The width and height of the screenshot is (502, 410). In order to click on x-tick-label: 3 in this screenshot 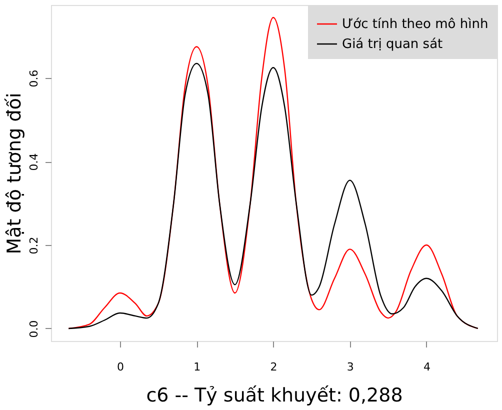, I will do `click(350, 367)`.